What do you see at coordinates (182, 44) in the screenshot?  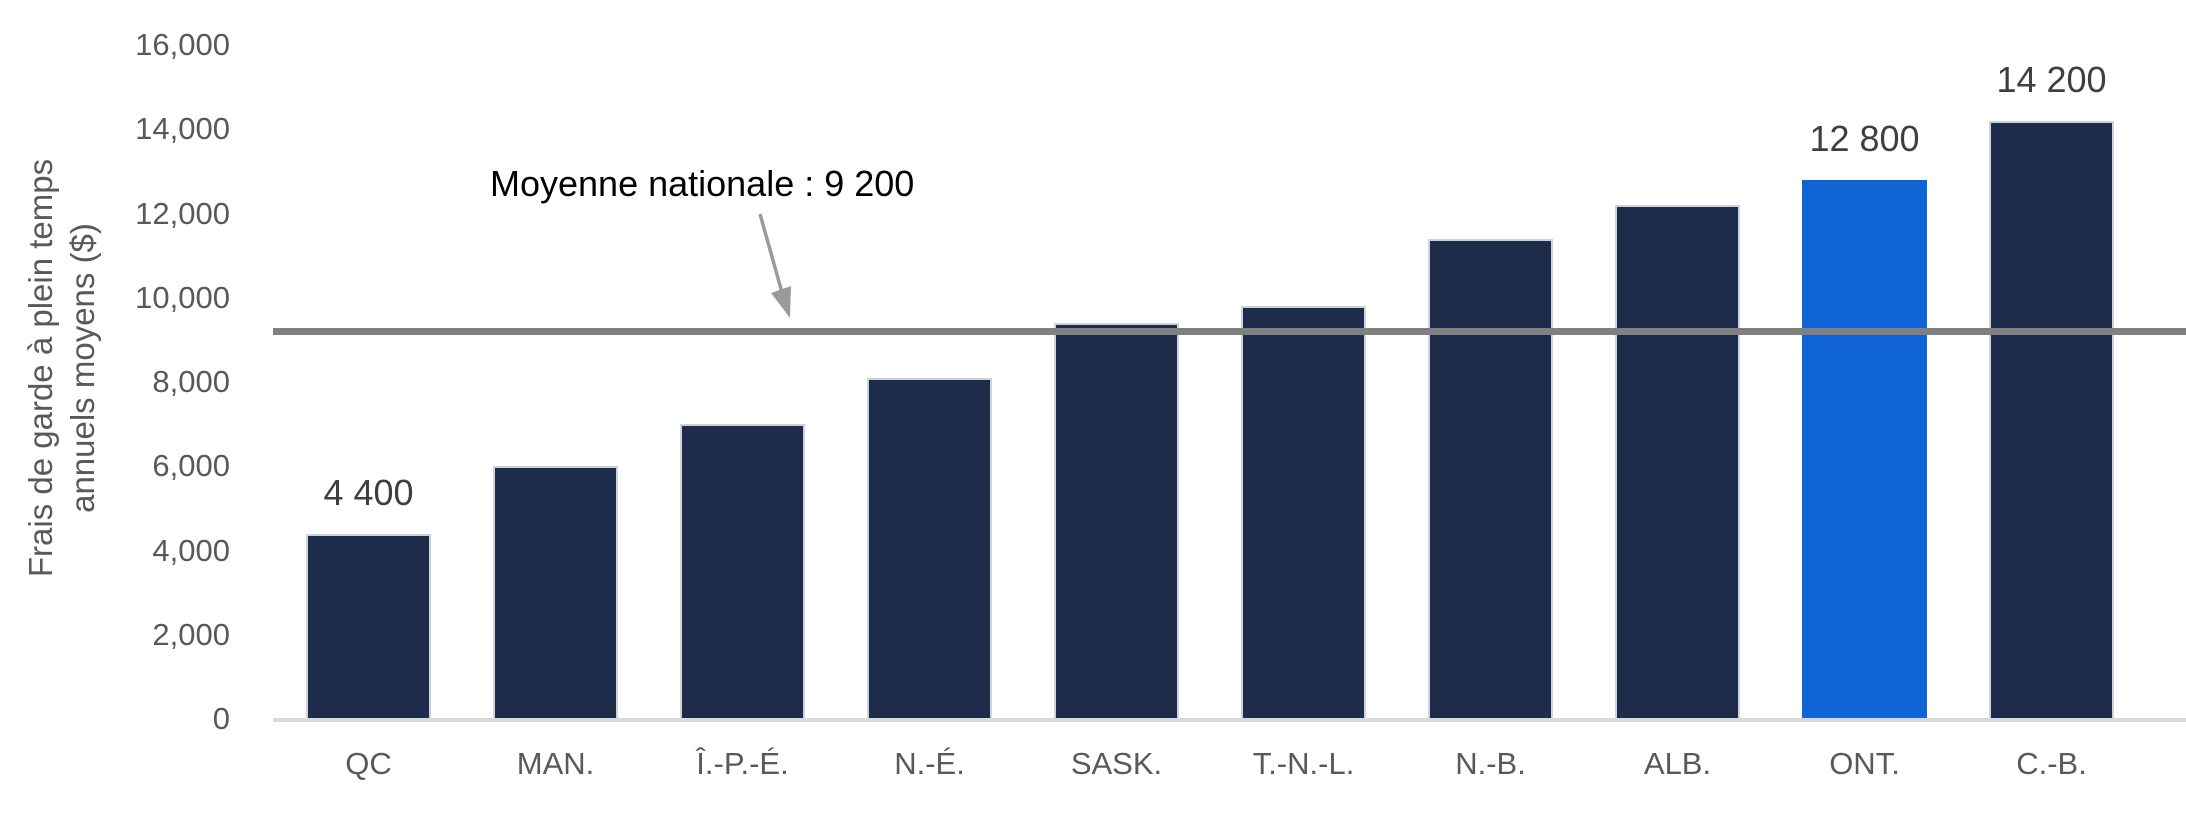 I see `y-tick-label: 16,000` at bounding box center [182, 44].